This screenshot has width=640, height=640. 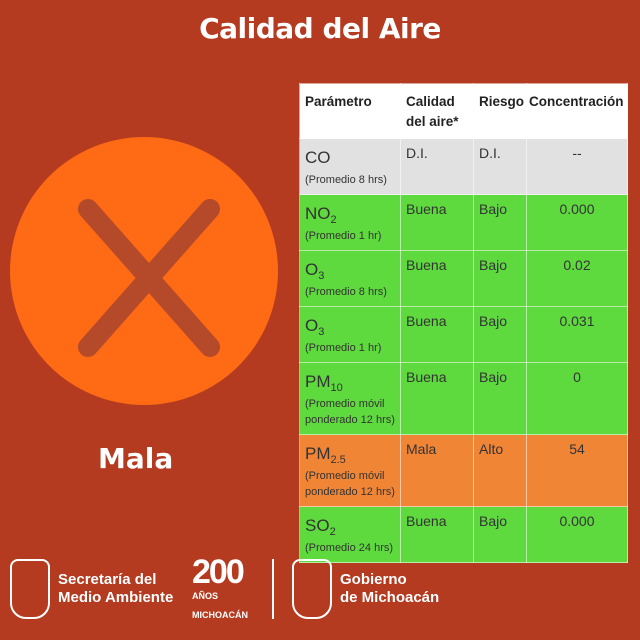 I want to click on gob-logo-text: Gobierno de Michoacán, so click(x=389, y=589).